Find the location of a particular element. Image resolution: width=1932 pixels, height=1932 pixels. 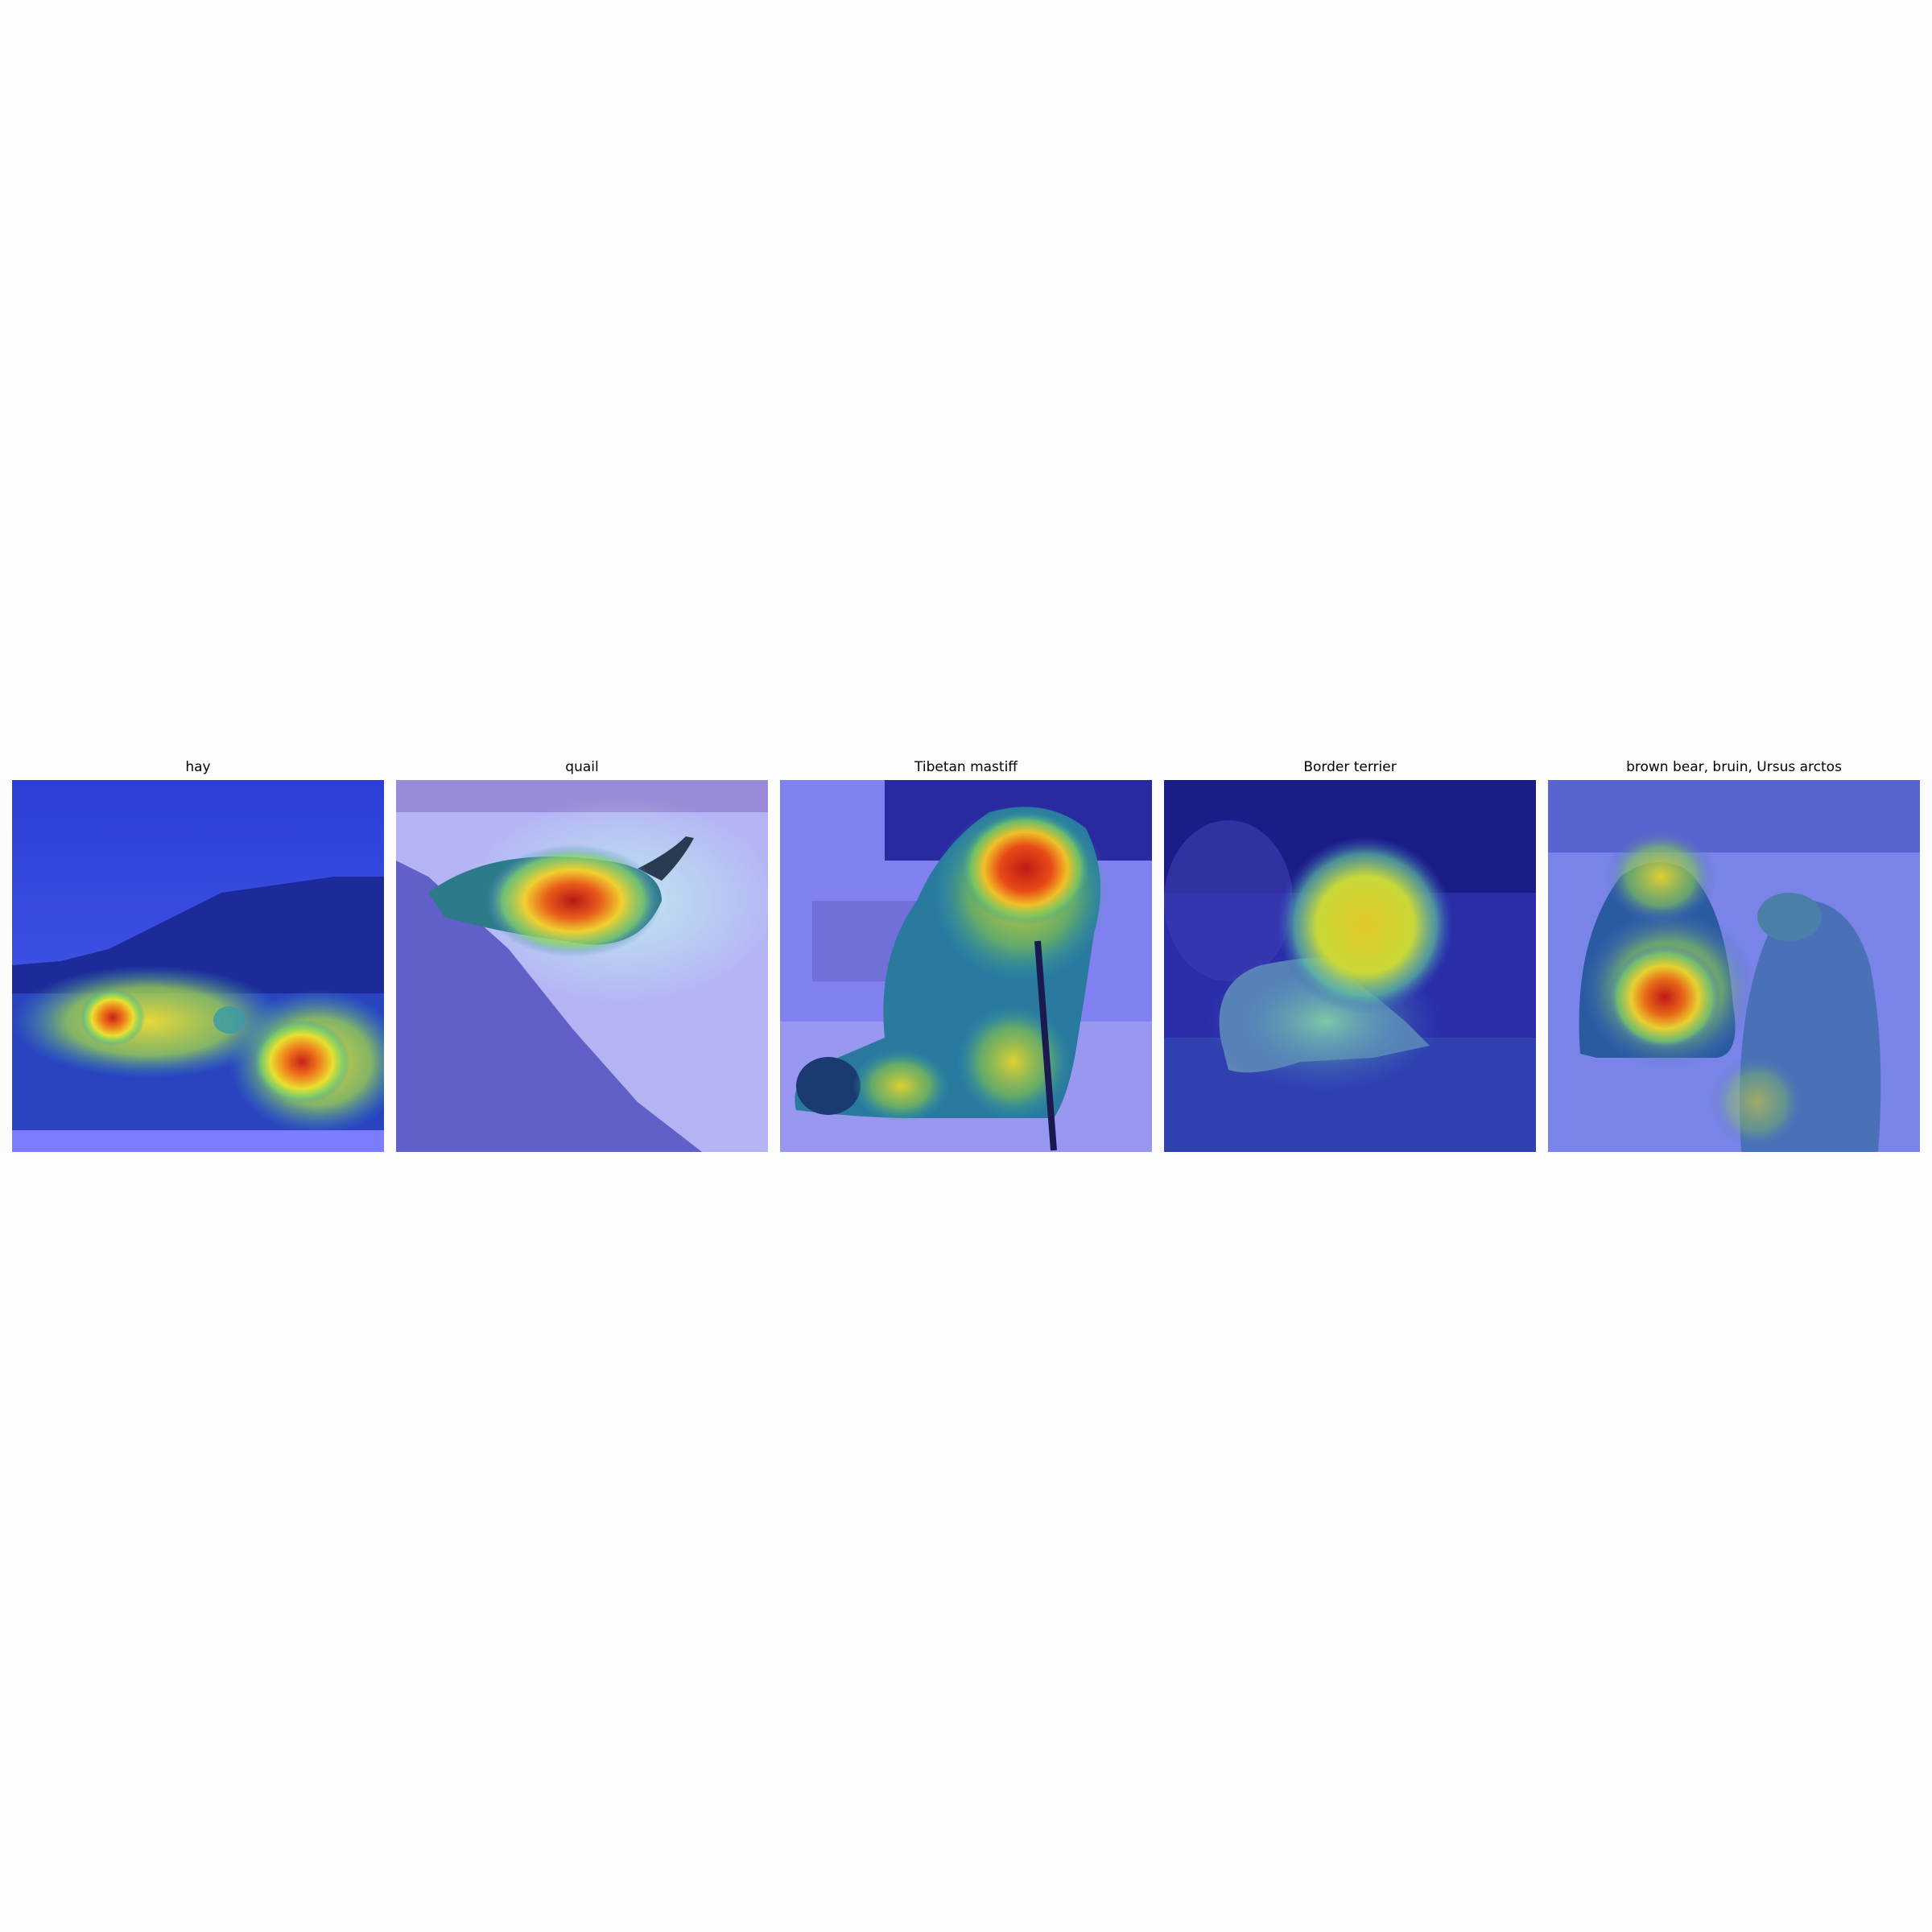

panel-hay: hay is located at coordinates (198, 955).